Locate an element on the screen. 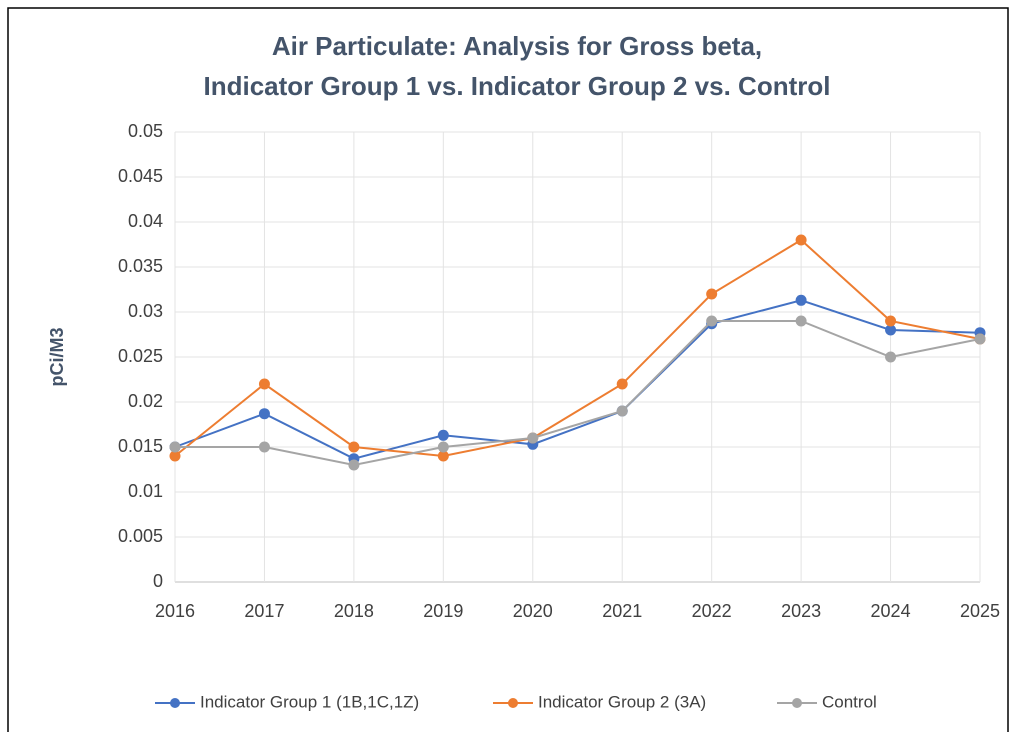 Image resolution: width=1015 pixels, height=732 pixels. x-tick-label: 2021 is located at coordinates (622, 611).